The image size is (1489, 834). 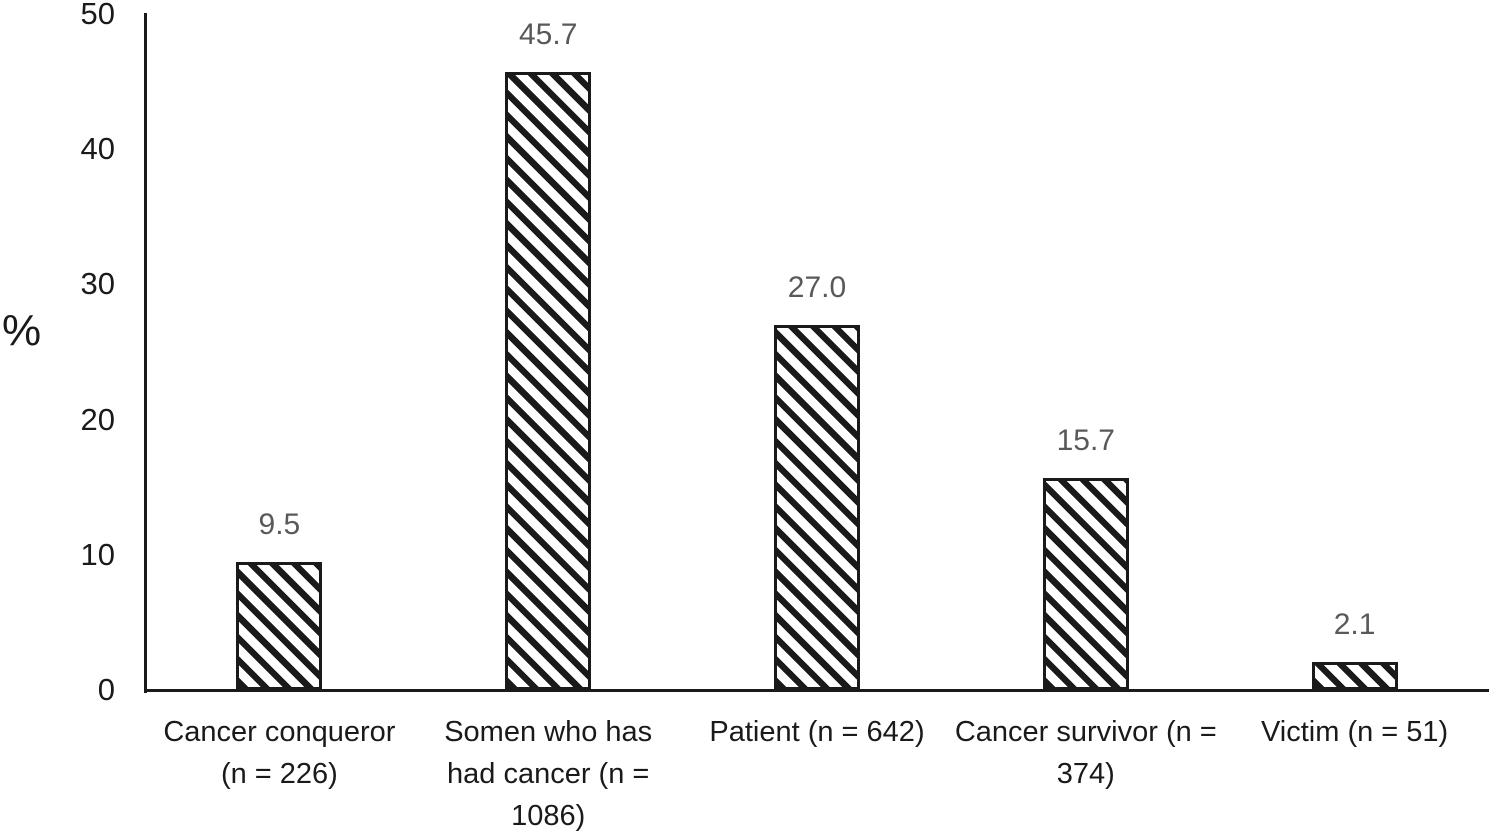 What do you see at coordinates (1085, 753) in the screenshot?
I see `category-label: Cancer survivor (n = 374)` at bounding box center [1085, 753].